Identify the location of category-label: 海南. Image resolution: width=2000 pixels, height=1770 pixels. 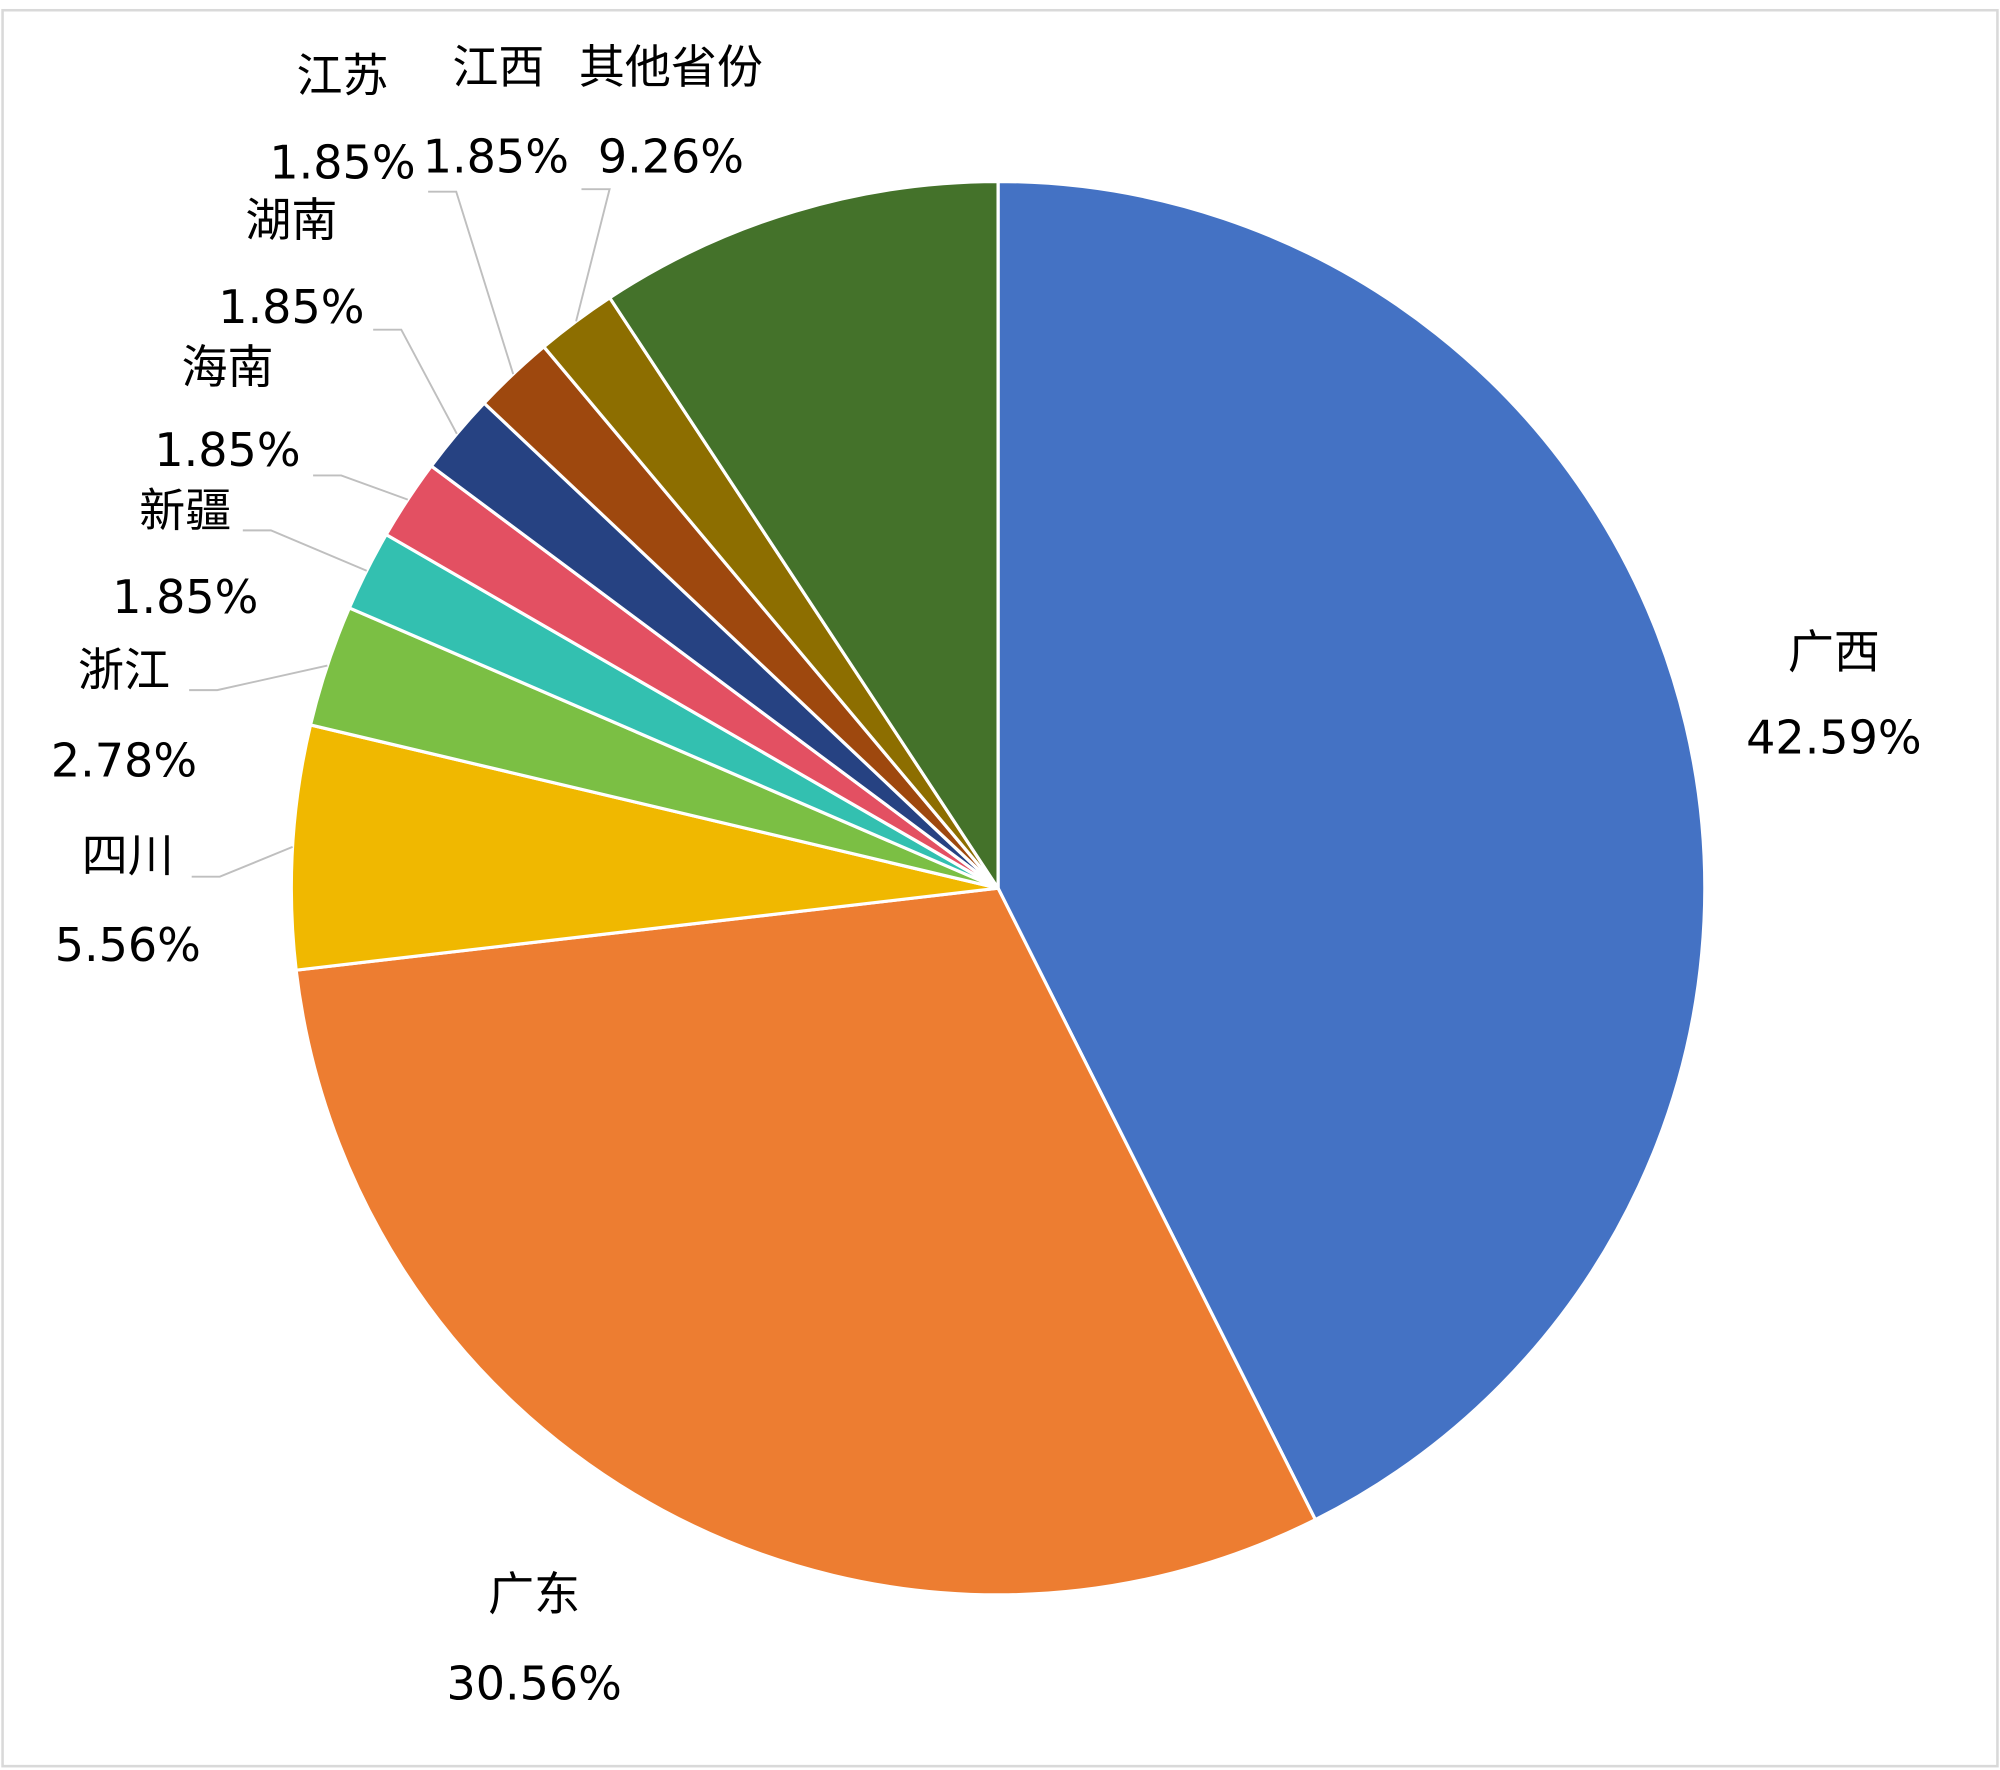
(227, 367).